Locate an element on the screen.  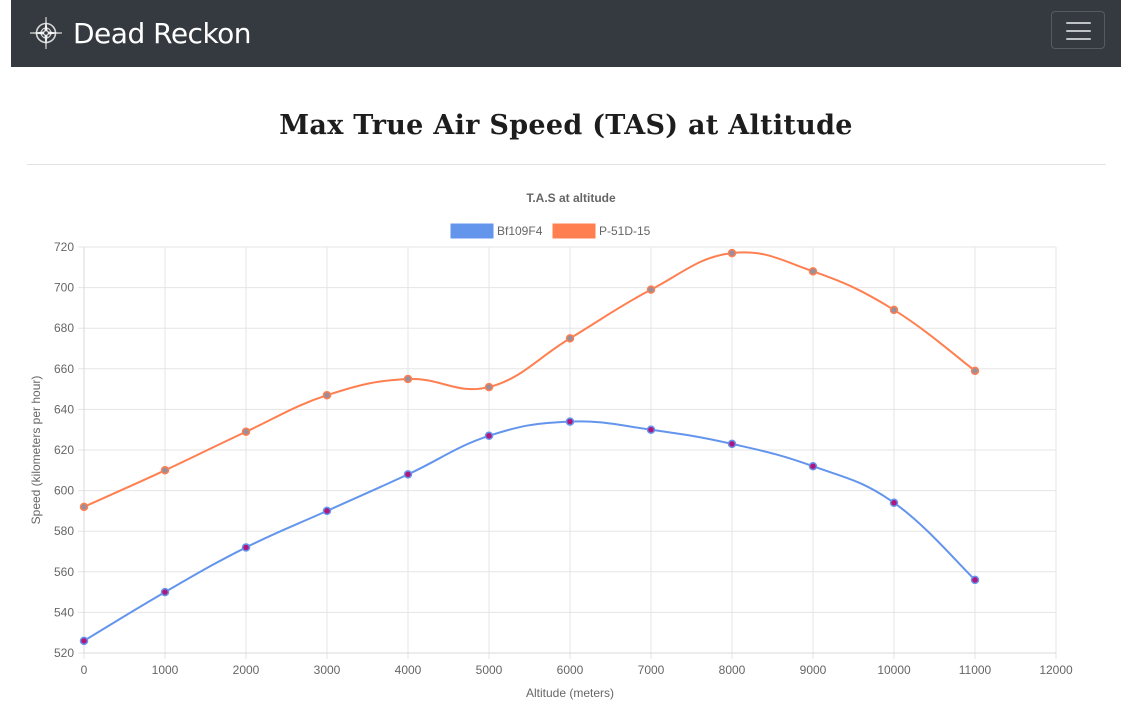
x-tick-label: 4000 is located at coordinates (408, 670).